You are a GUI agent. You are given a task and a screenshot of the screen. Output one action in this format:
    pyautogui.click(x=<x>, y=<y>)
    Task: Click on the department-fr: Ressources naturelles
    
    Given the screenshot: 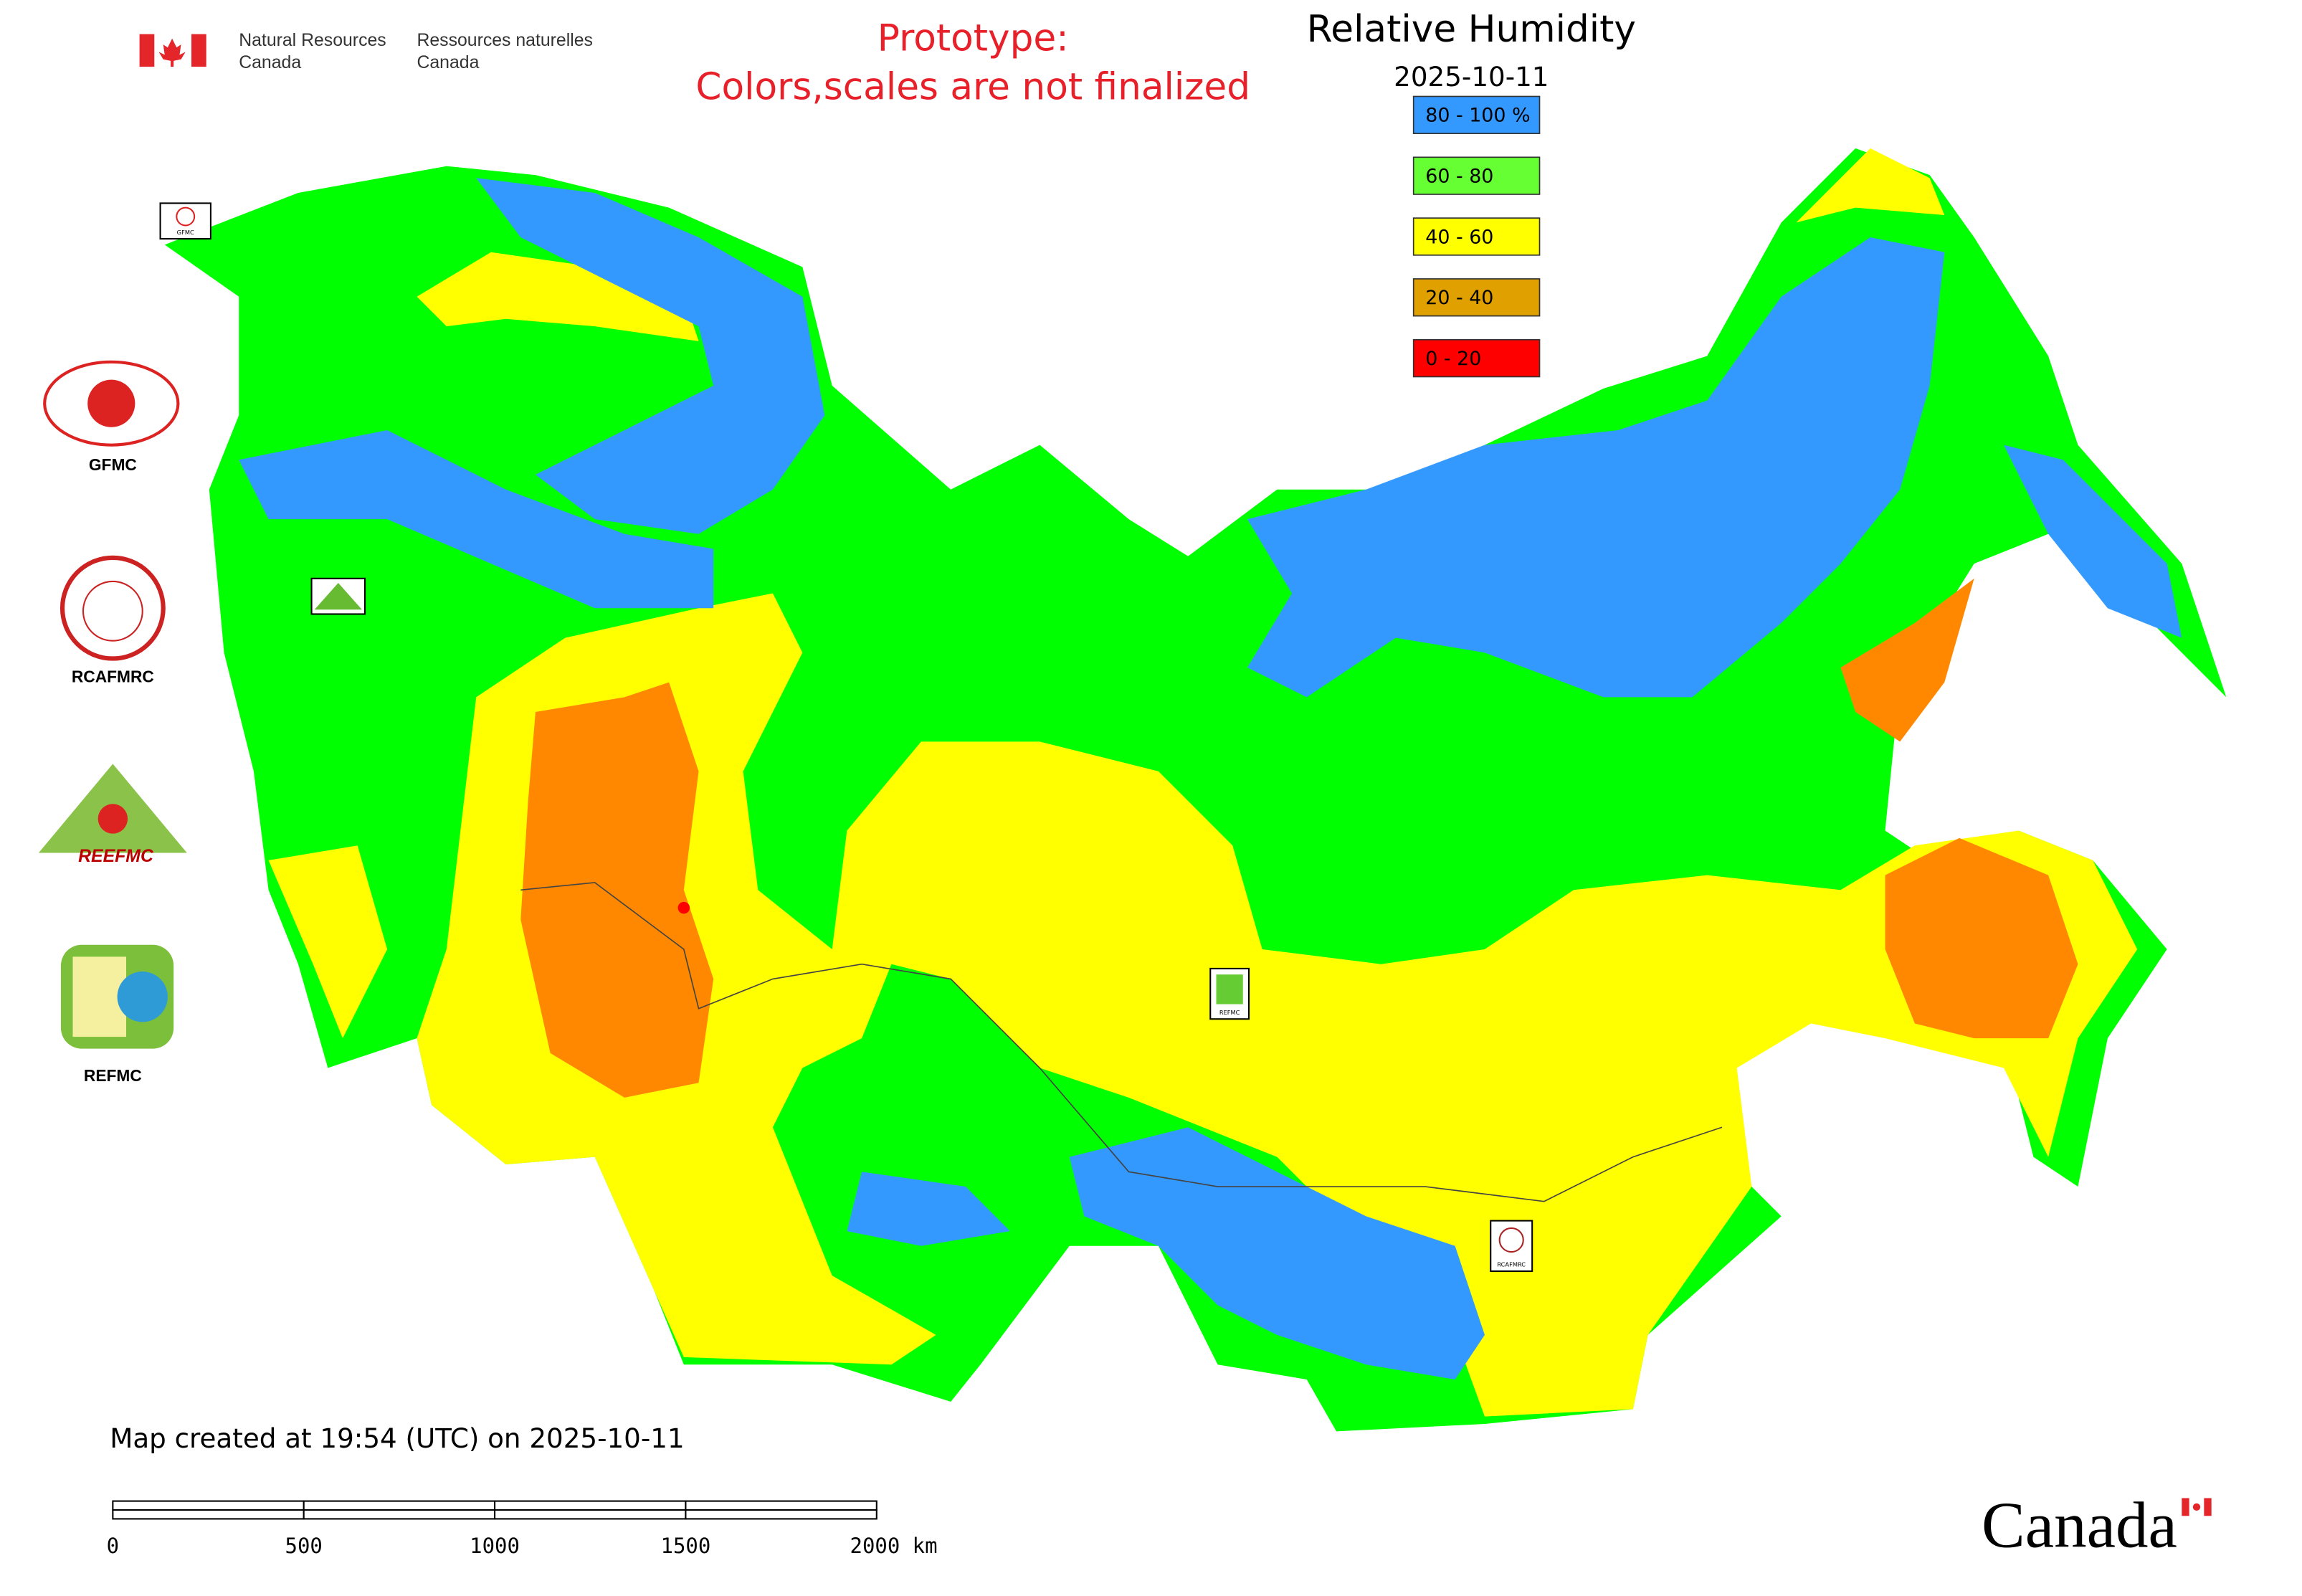 What is the action you would take?
    pyautogui.click(x=504, y=40)
    